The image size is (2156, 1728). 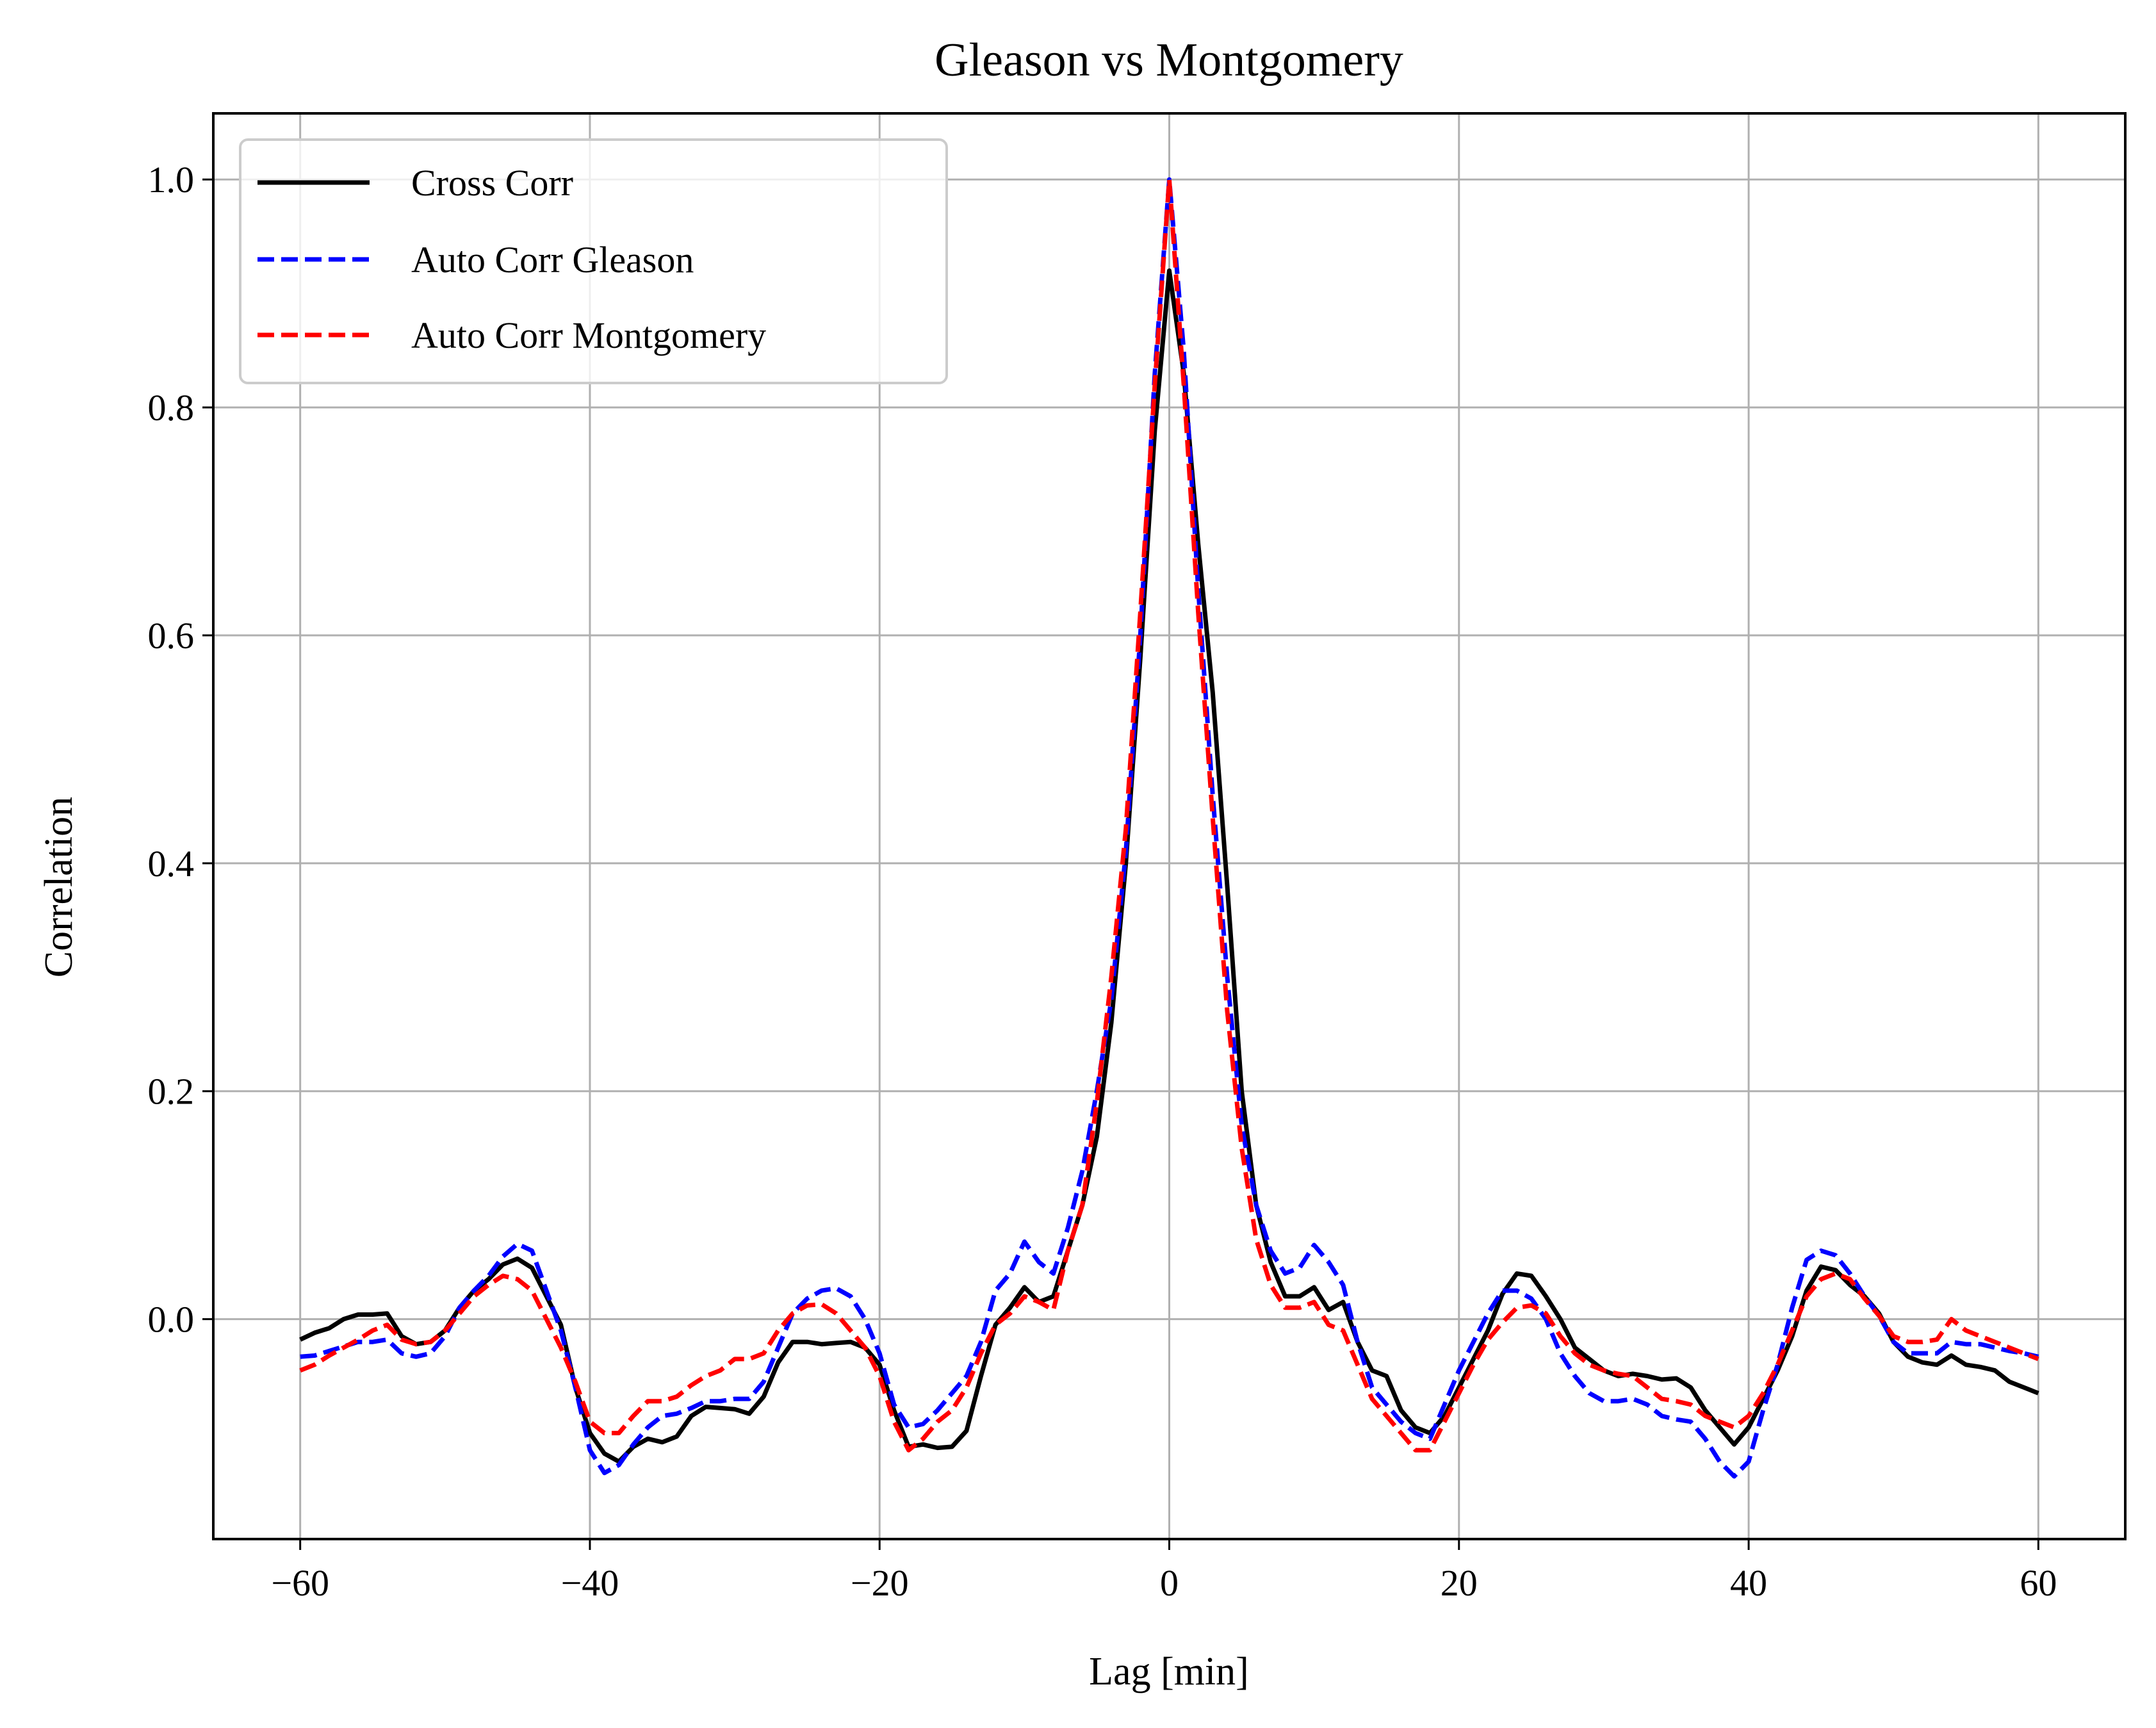 I want to click on y-tick-label: 0.8, so click(x=171, y=407).